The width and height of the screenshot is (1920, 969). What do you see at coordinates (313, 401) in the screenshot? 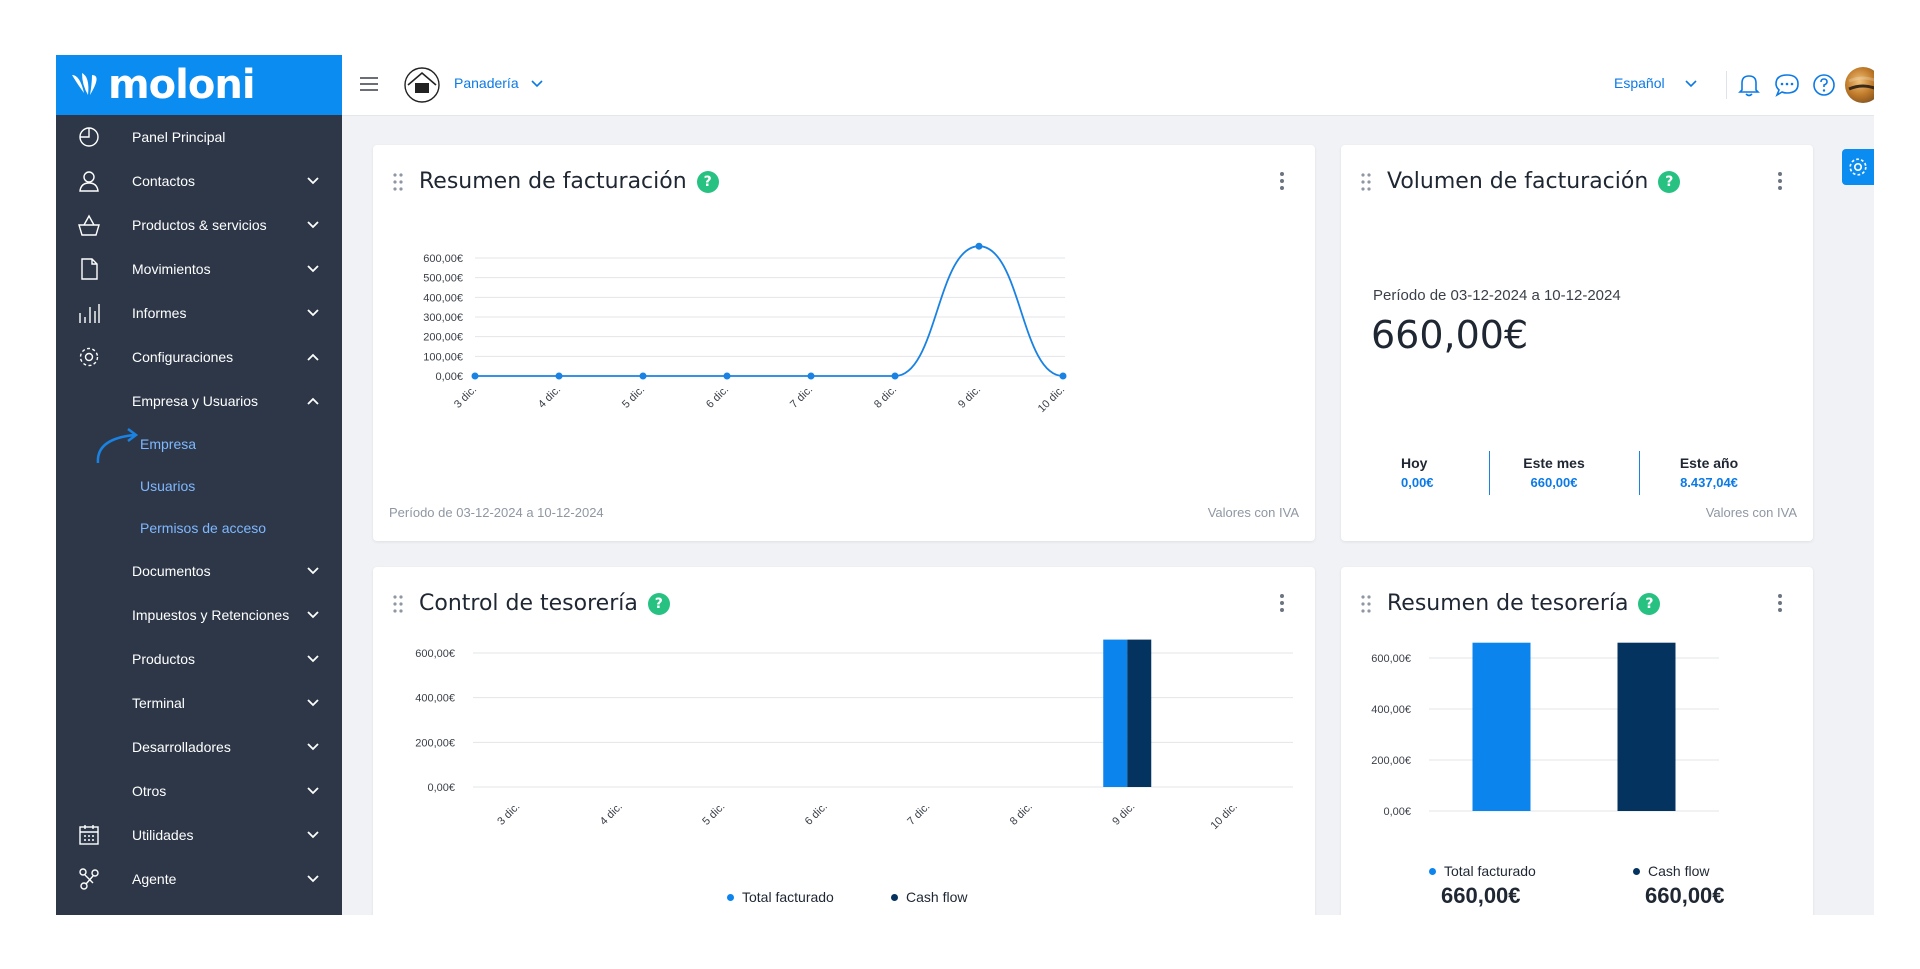
I see `chevron-up-icon` at bounding box center [313, 401].